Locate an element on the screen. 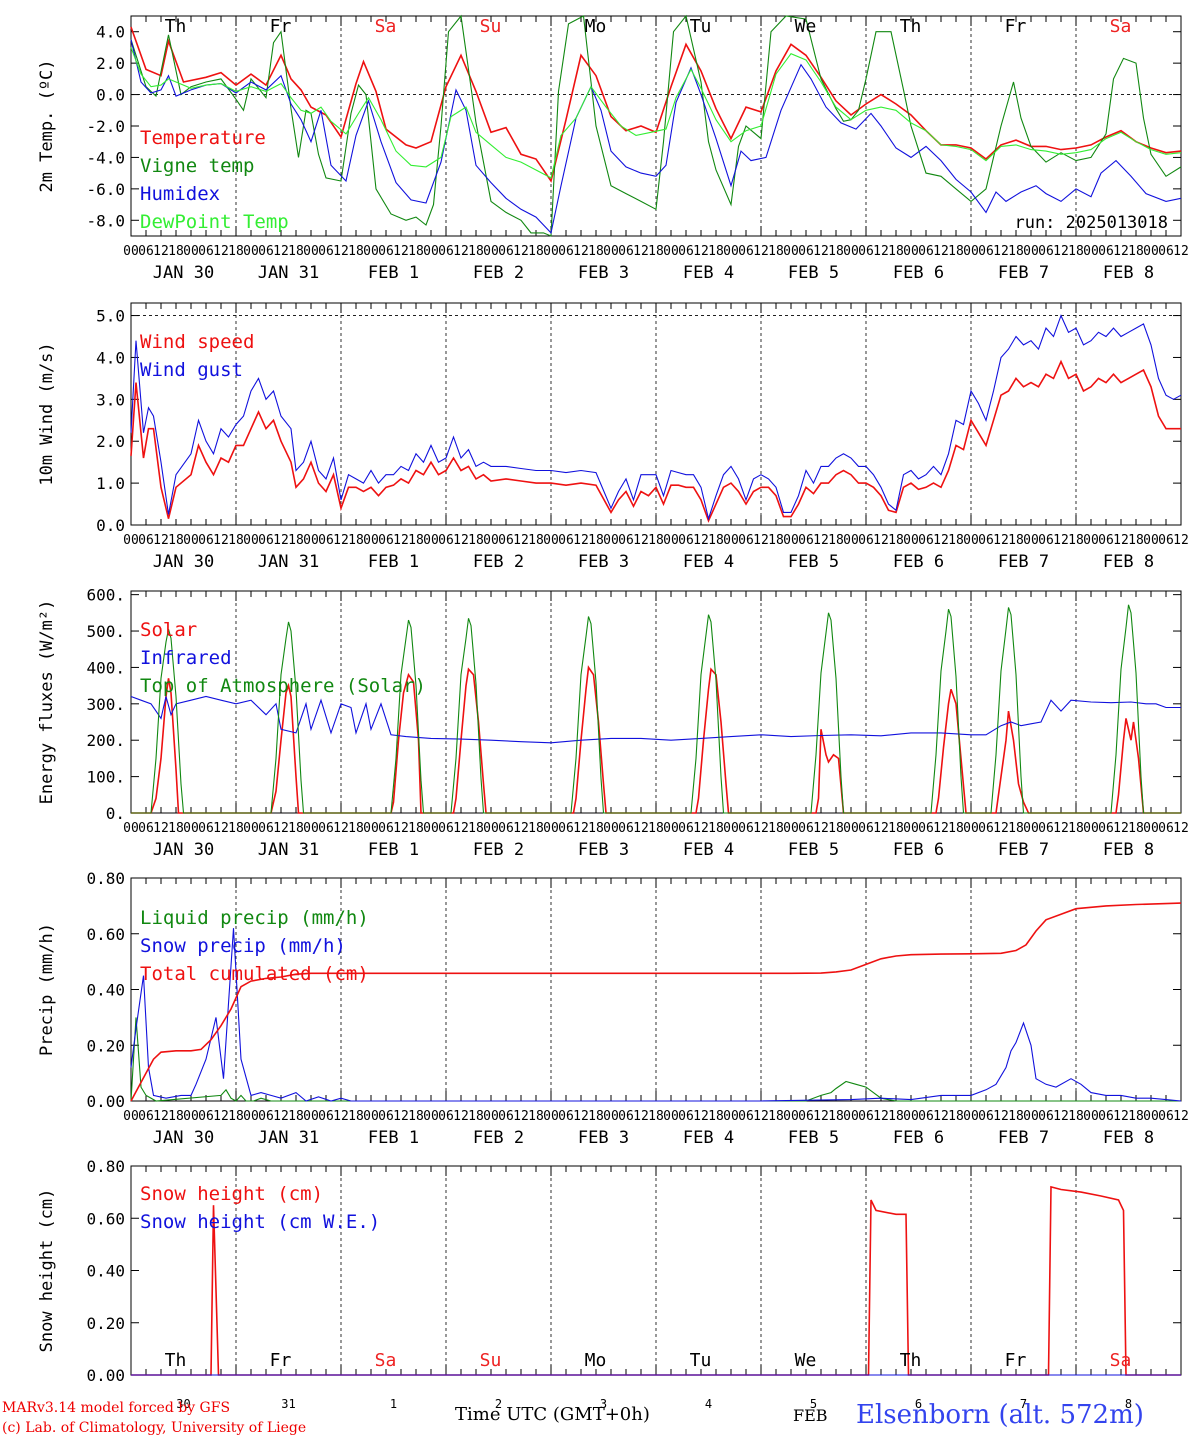  y-tick-label: 0.0 is located at coordinates (110, 95).